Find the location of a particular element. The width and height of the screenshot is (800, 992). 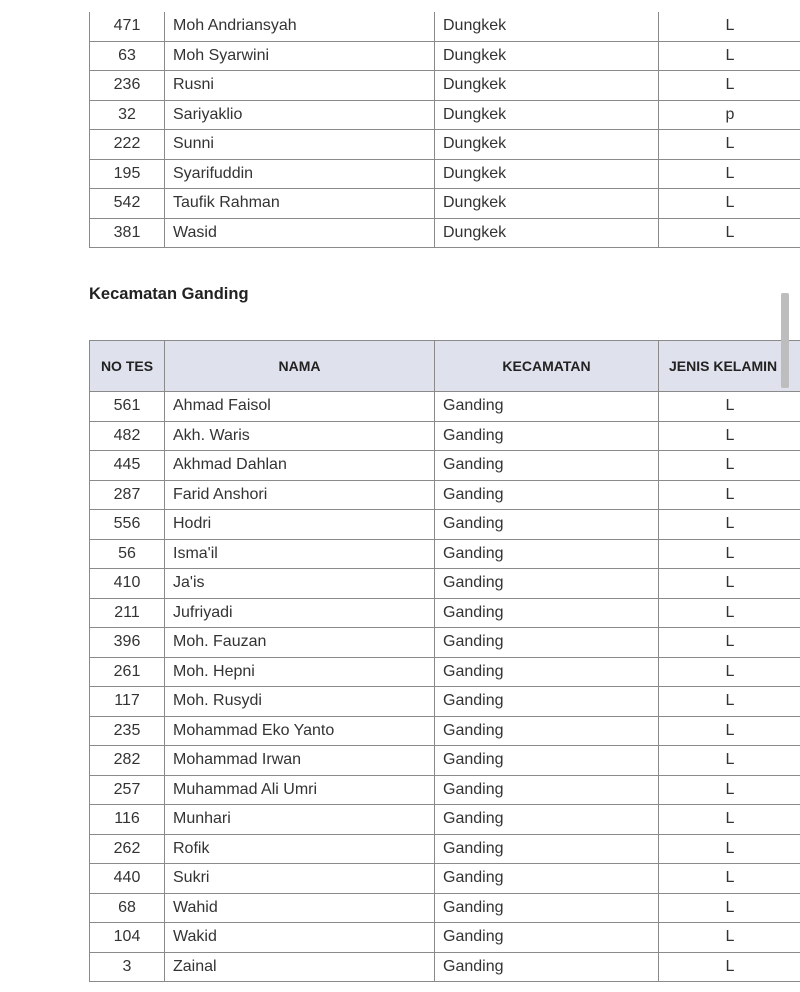

name-cell: Isma'il is located at coordinates (299, 553).